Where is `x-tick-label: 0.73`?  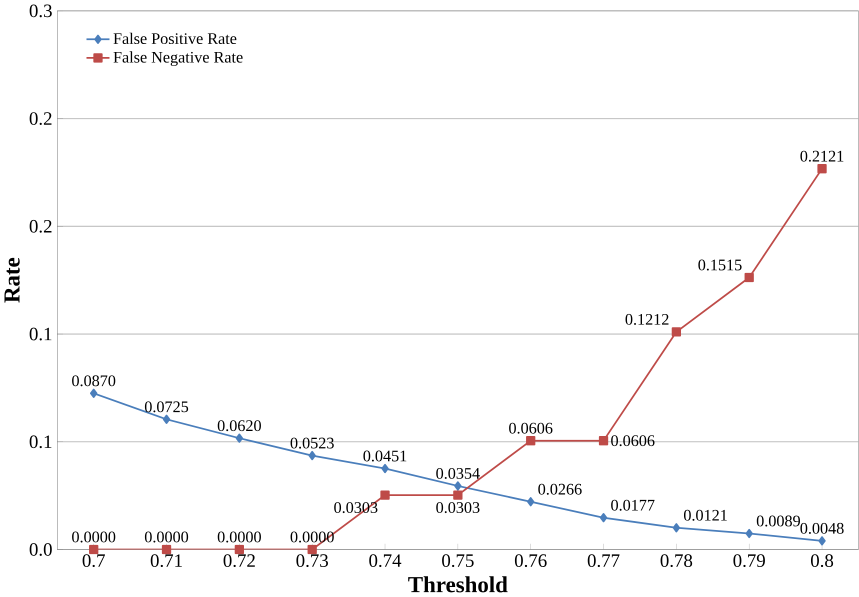 x-tick-label: 0.73 is located at coordinates (312, 561).